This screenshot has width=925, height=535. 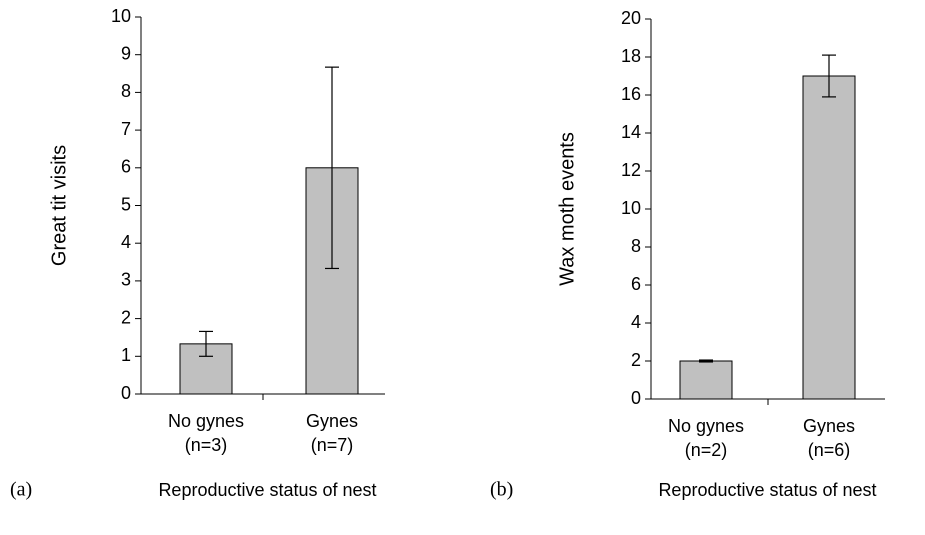 I want to click on x-tick-label: (n=3), so click(x=206, y=445).